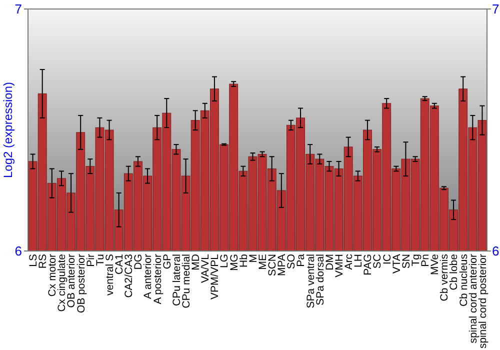  Describe the element at coordinates (454, 272) in the screenshot. I see `x-tick-label: Cb lobe` at that location.